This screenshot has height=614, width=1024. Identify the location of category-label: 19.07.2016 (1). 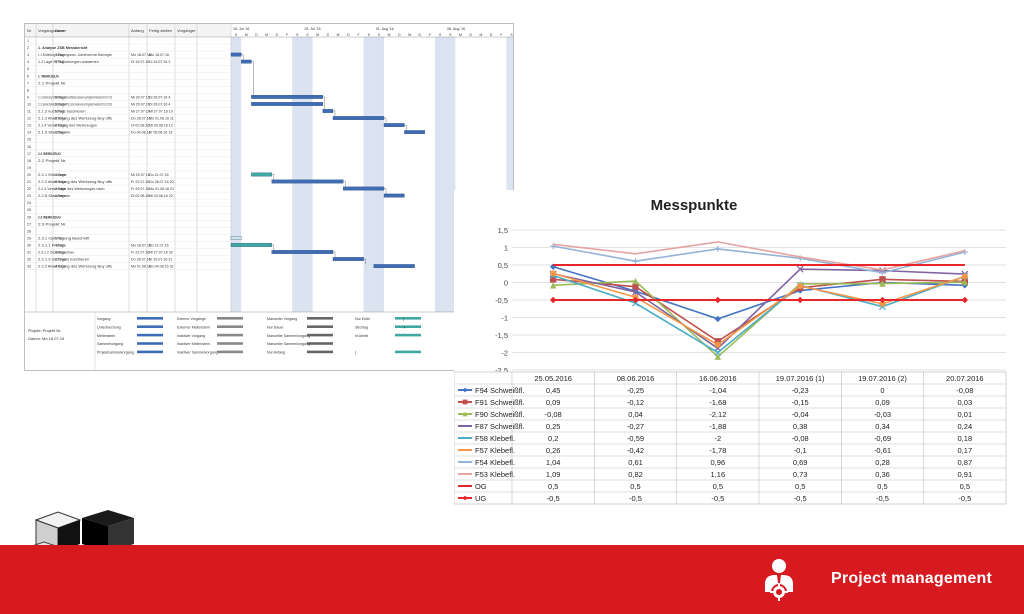
(800, 378).